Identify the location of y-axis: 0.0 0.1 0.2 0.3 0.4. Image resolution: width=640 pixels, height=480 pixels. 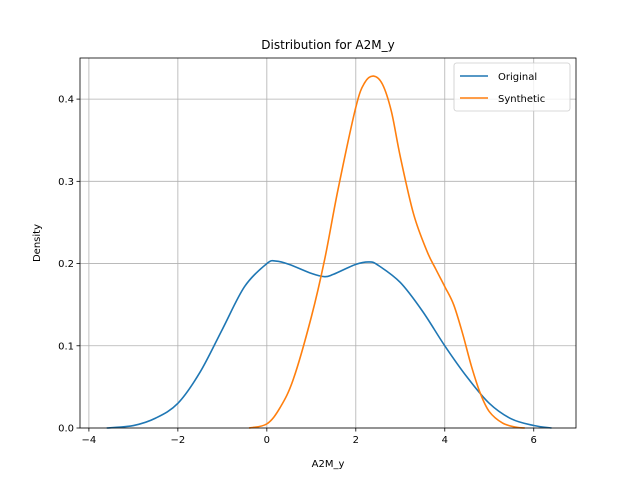
(69, 265).